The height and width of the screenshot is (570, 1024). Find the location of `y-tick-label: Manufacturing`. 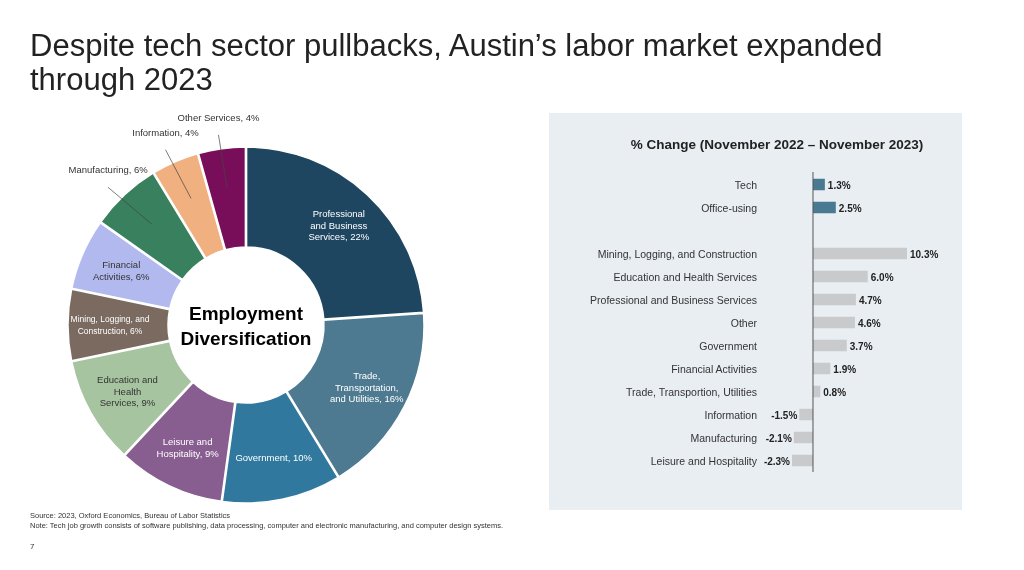

y-tick-label: Manufacturing is located at coordinates (724, 437).